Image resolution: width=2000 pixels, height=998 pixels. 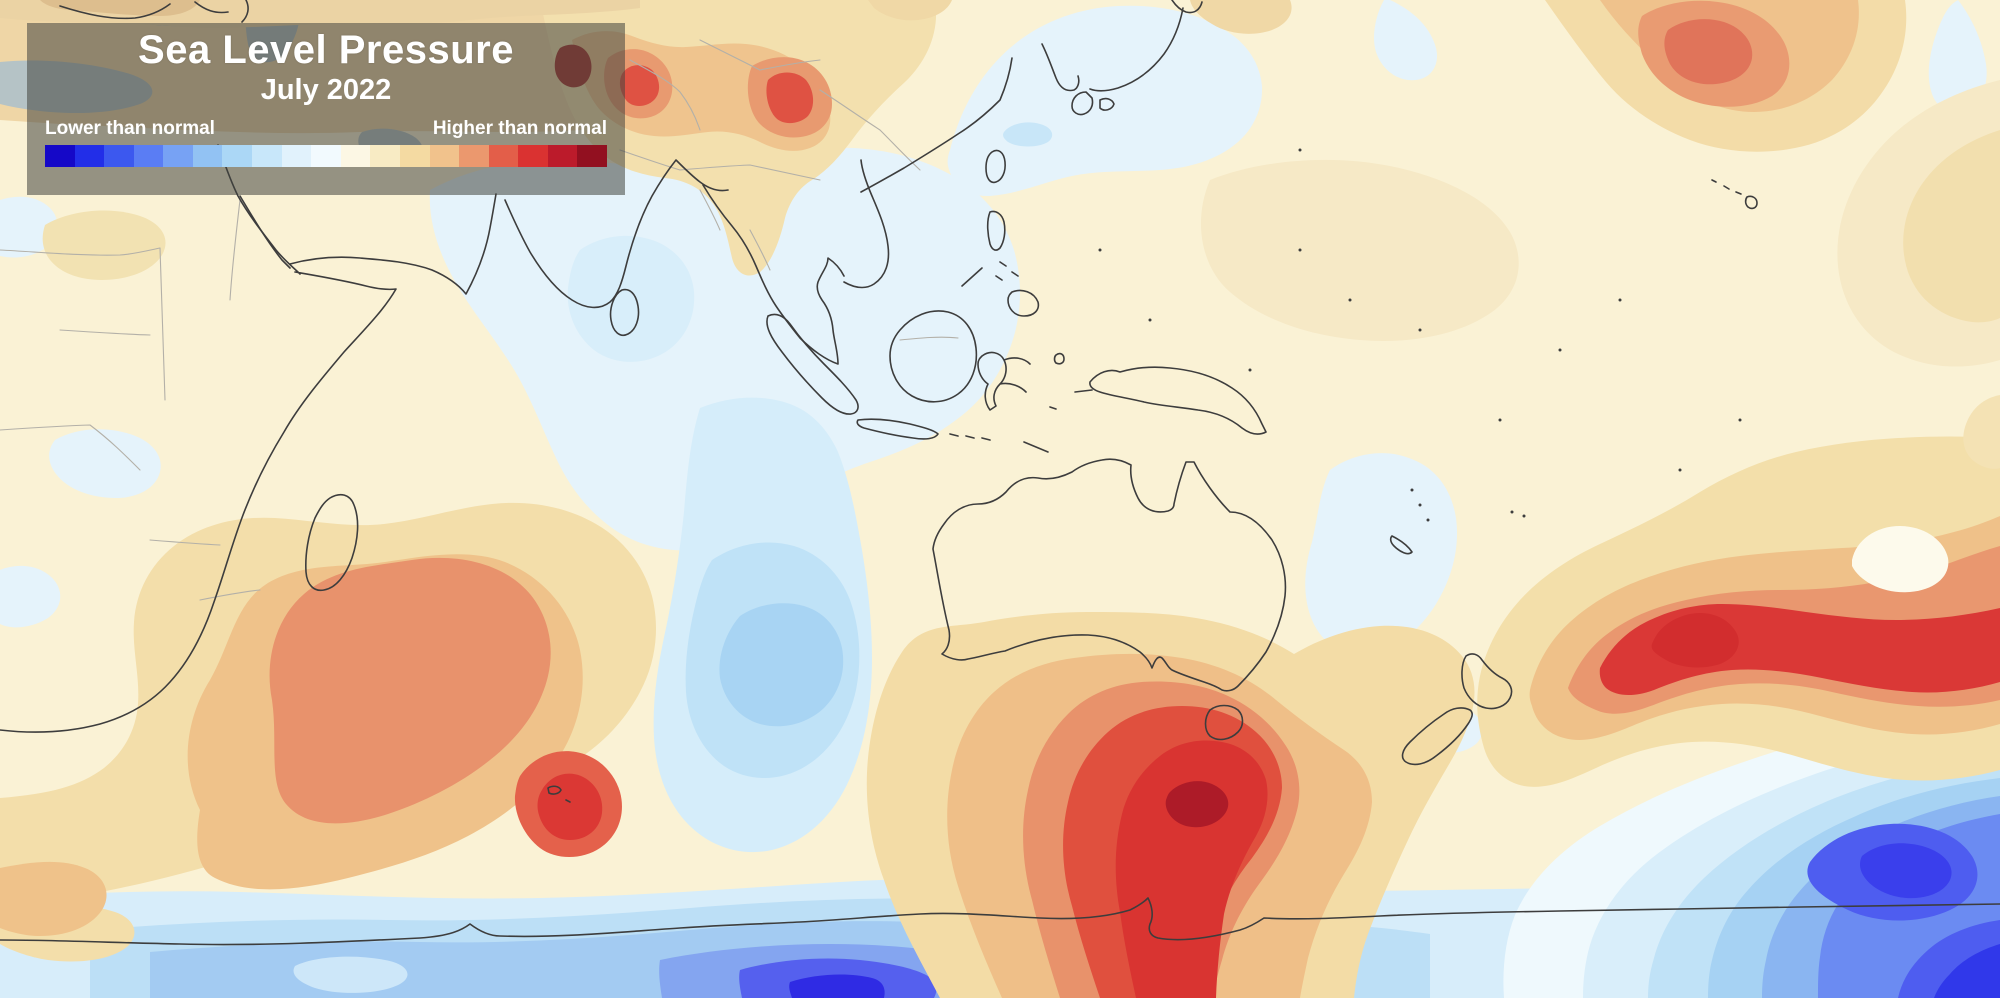 I want to click on taiwan-coastline, so click(x=995, y=166).